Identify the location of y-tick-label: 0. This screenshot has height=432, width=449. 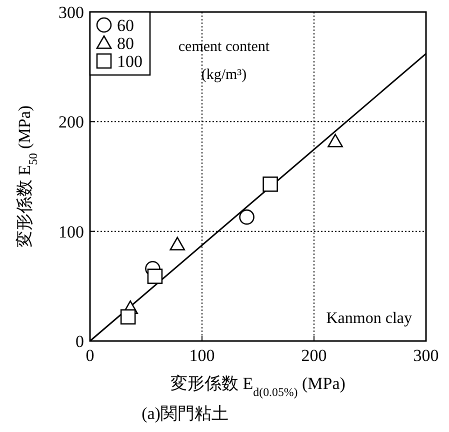
(80, 341).